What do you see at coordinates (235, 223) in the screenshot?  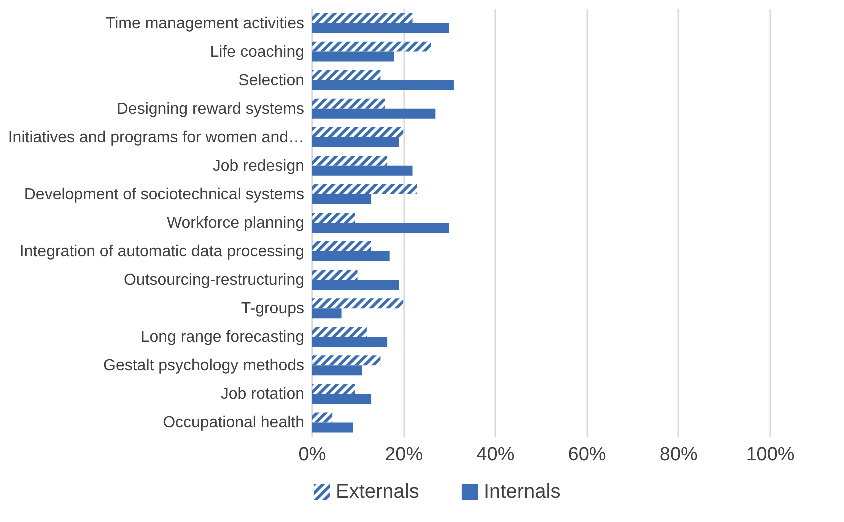 I see `y-tick-label: Workforce planning` at bounding box center [235, 223].